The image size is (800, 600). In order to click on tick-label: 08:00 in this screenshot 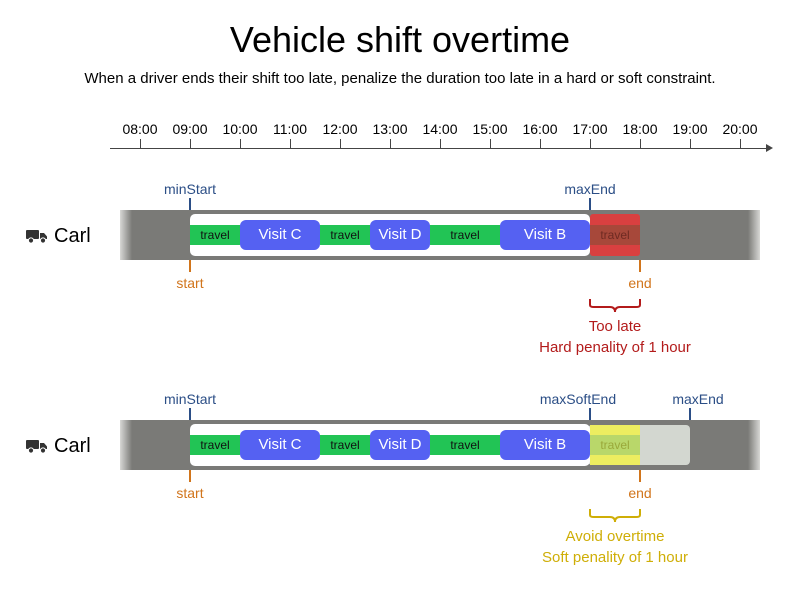, I will do `click(140, 129)`.